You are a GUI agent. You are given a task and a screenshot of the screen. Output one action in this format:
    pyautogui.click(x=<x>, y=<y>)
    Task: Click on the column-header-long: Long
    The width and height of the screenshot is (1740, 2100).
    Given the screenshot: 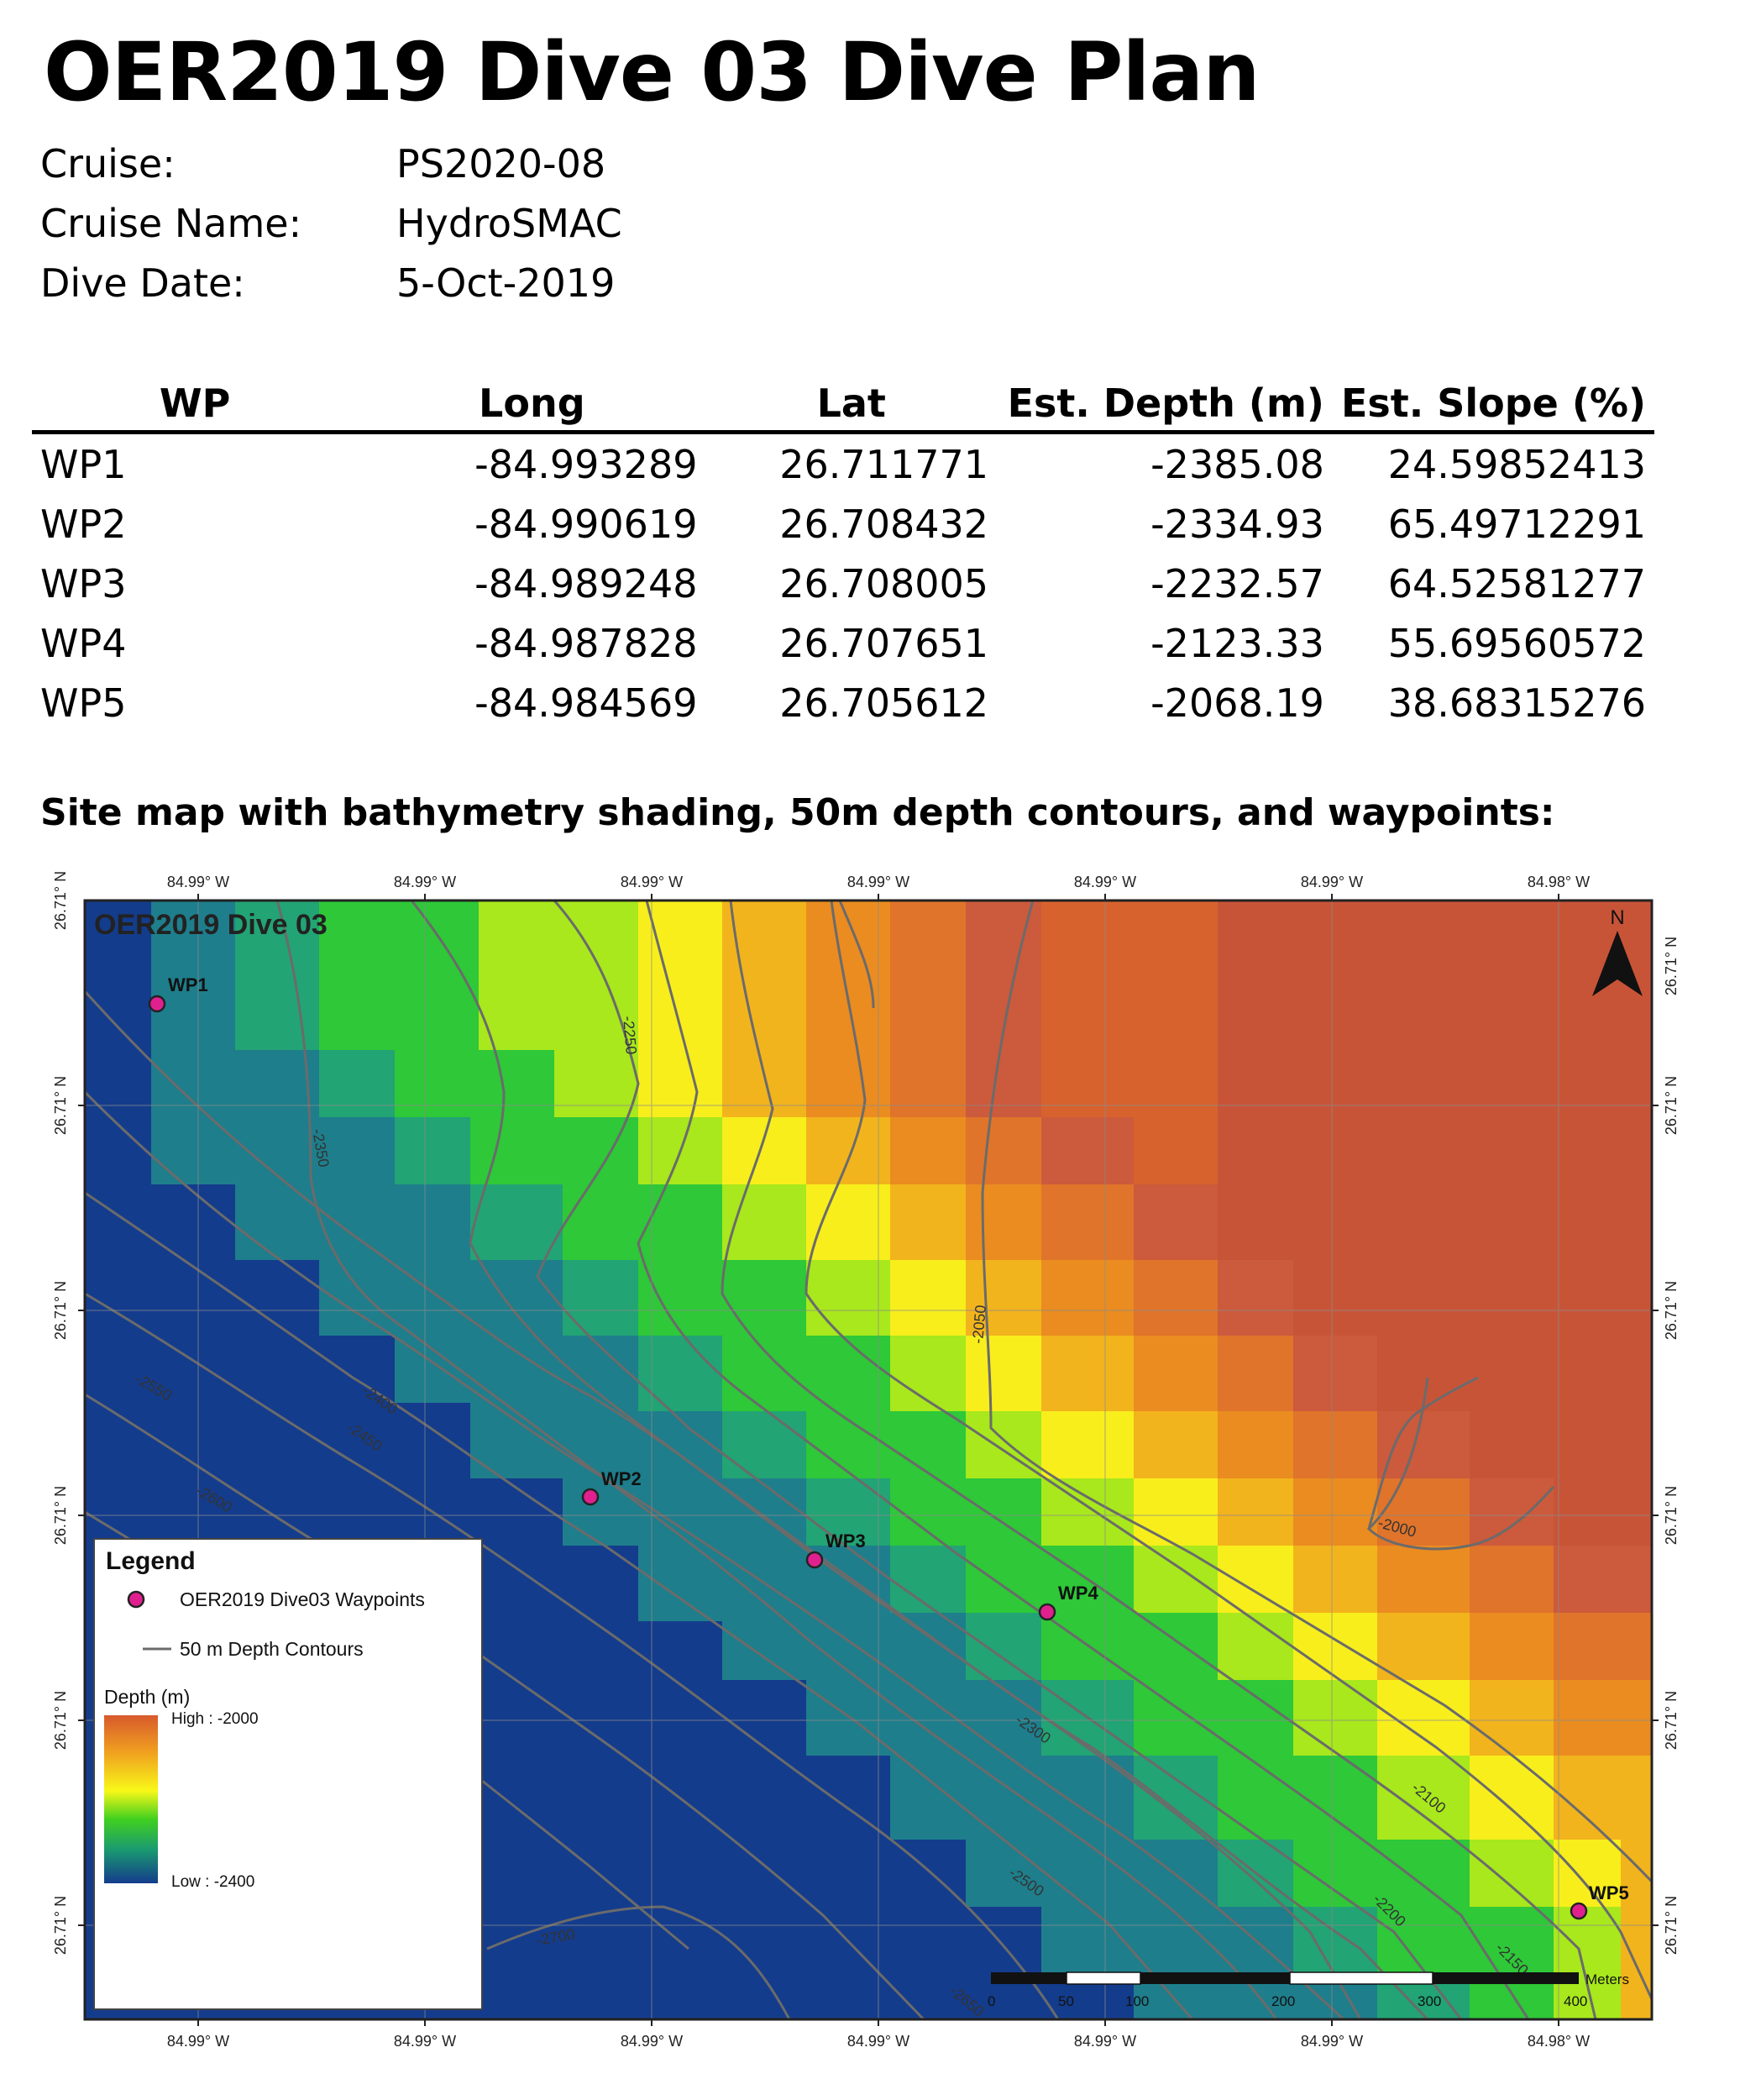 What is the action you would take?
    pyautogui.click(x=532, y=405)
    